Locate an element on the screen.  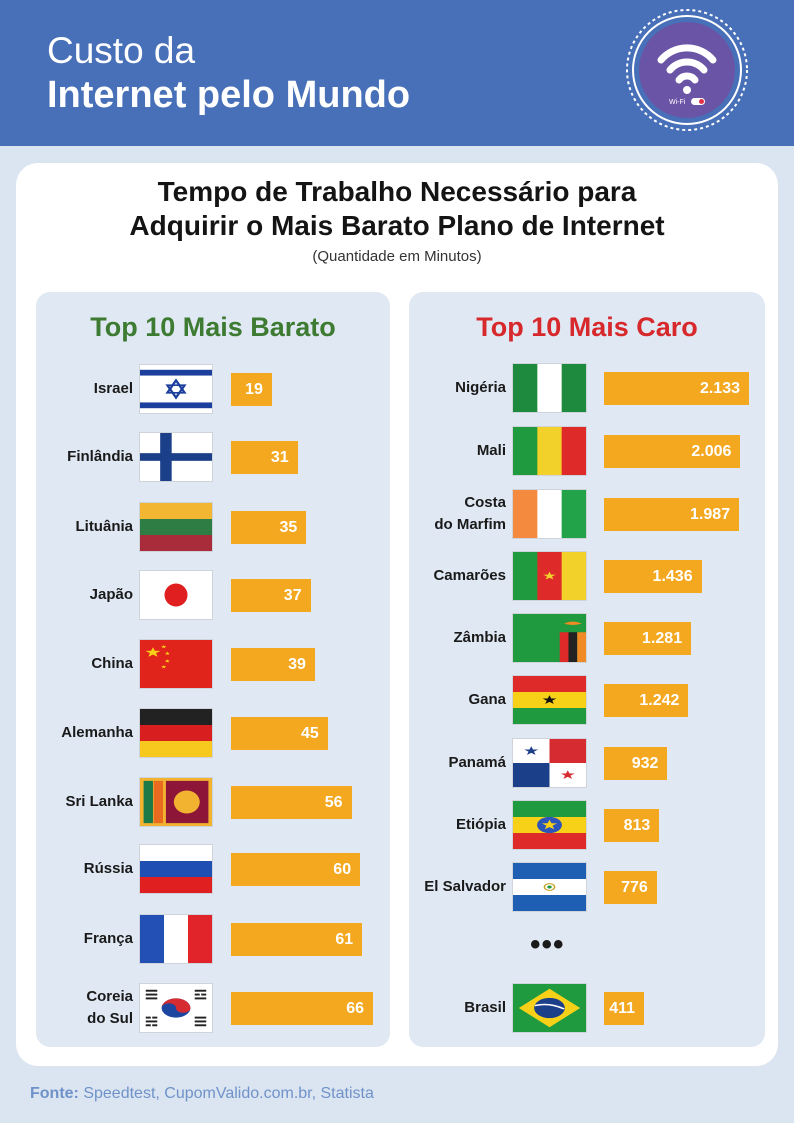
source-text: Speedtest, CupomValido.com.br, Statista is located at coordinates (228, 1093).